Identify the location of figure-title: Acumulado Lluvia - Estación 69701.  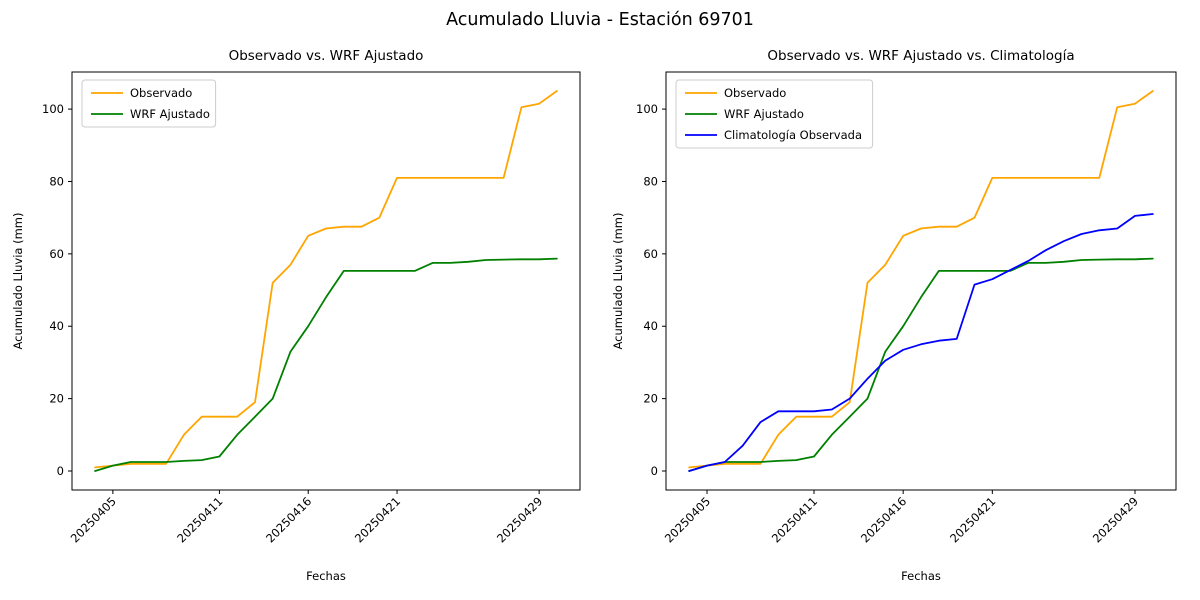
(600, 20).